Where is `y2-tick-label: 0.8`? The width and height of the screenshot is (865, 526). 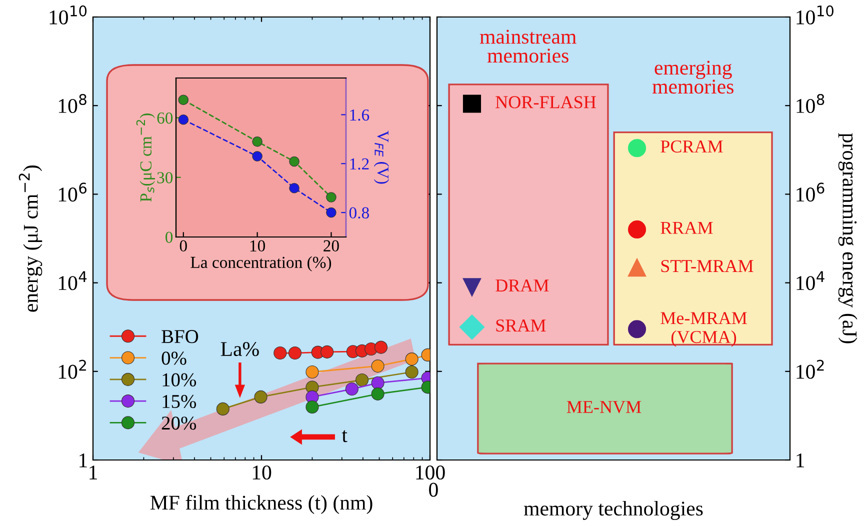 y2-tick-label: 0.8 is located at coordinates (359, 213).